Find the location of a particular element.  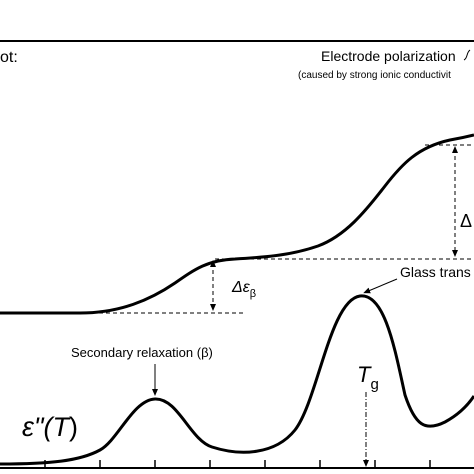

axis-ticks is located at coordinates (237, 464).